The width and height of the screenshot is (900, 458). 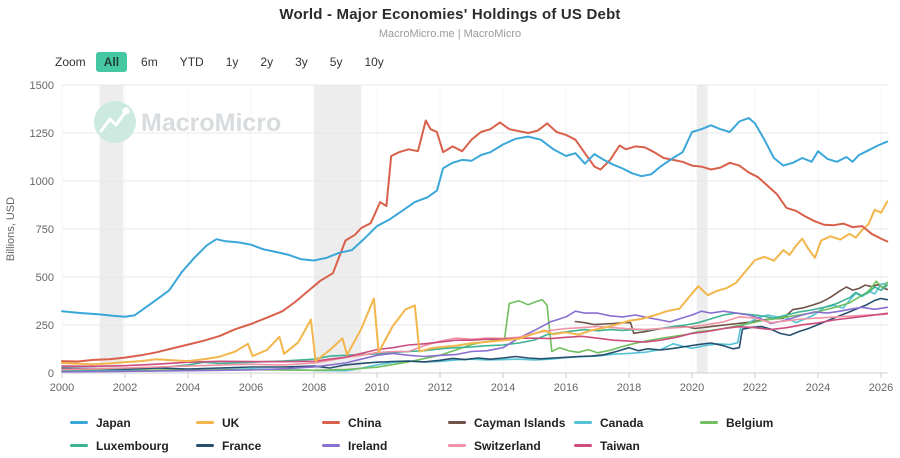 What do you see at coordinates (111, 62) in the screenshot?
I see `zoom-button-all: All` at bounding box center [111, 62].